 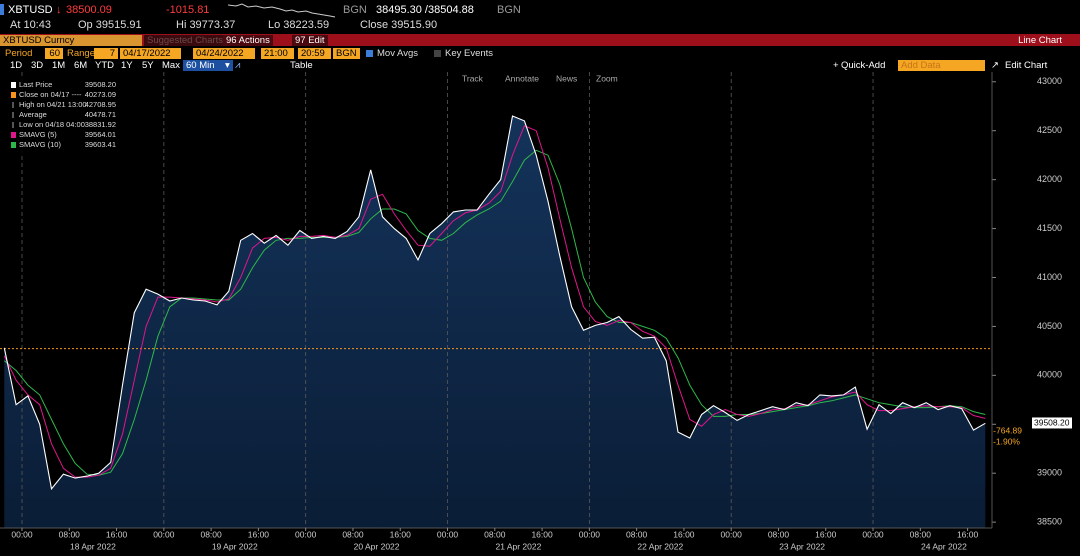 What do you see at coordinates (148, 65) in the screenshot?
I see `timeframe: 5Y` at bounding box center [148, 65].